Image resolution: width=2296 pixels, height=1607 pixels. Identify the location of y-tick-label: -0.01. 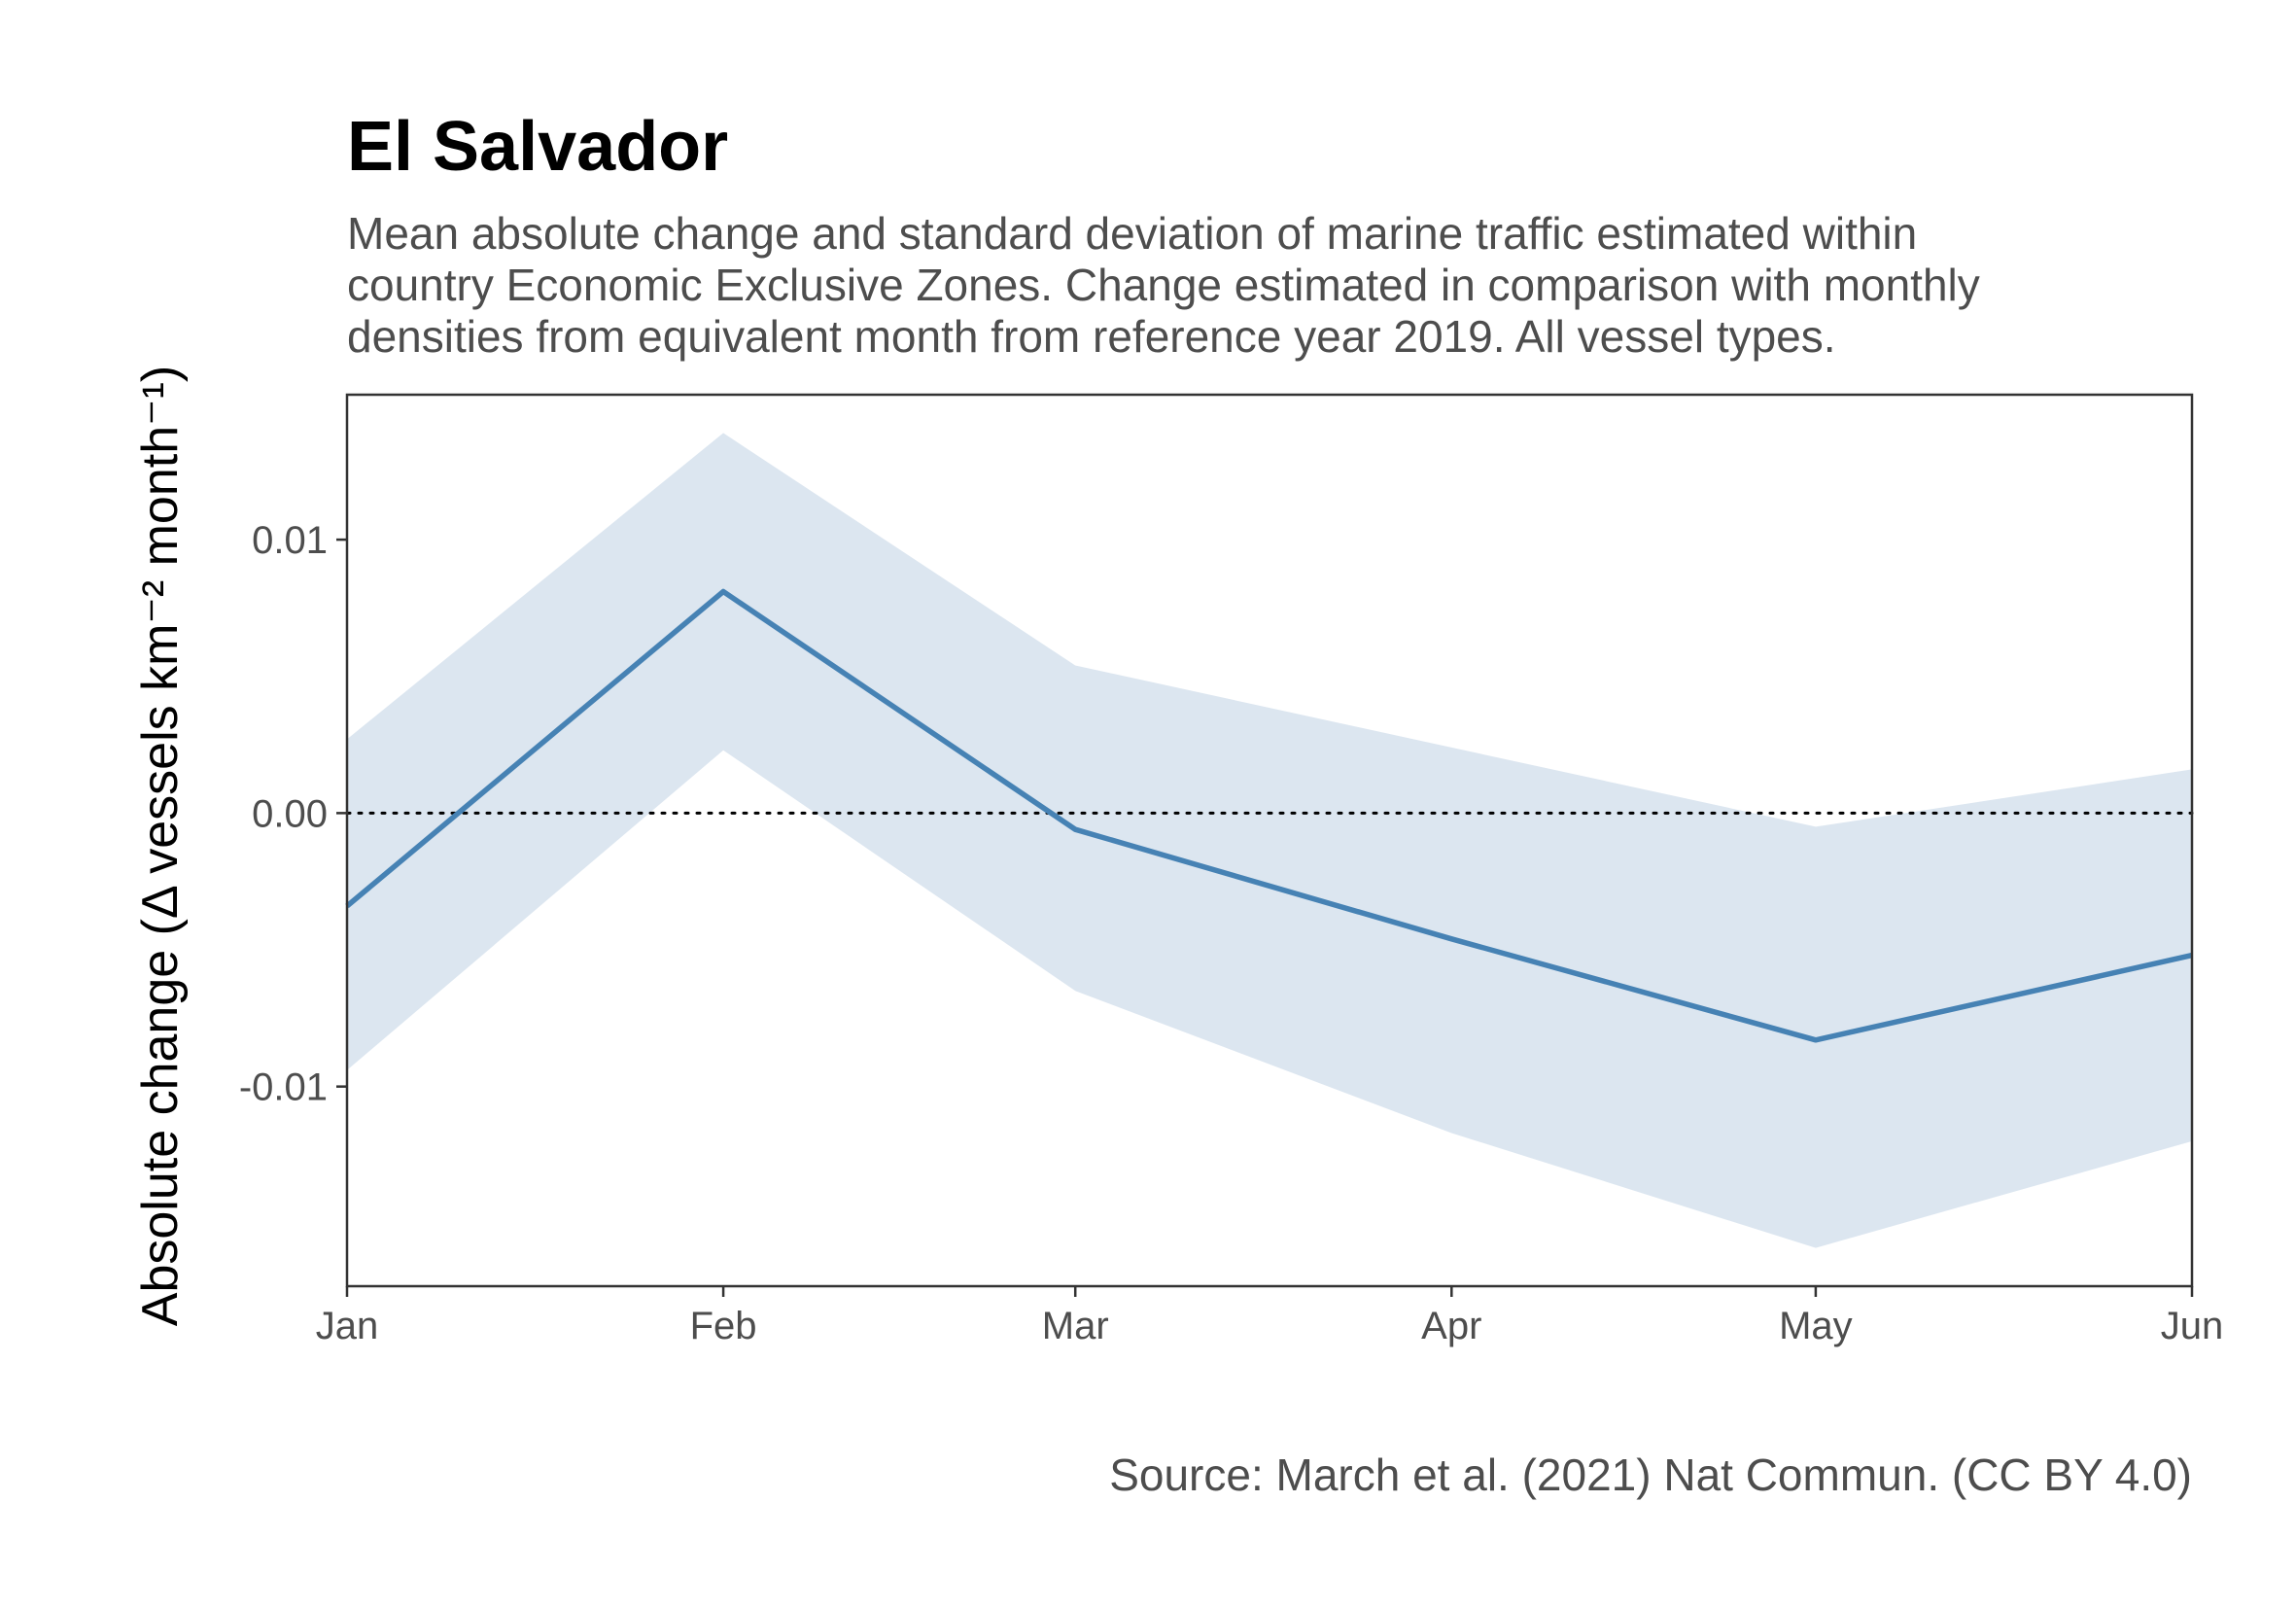
(283, 1087).